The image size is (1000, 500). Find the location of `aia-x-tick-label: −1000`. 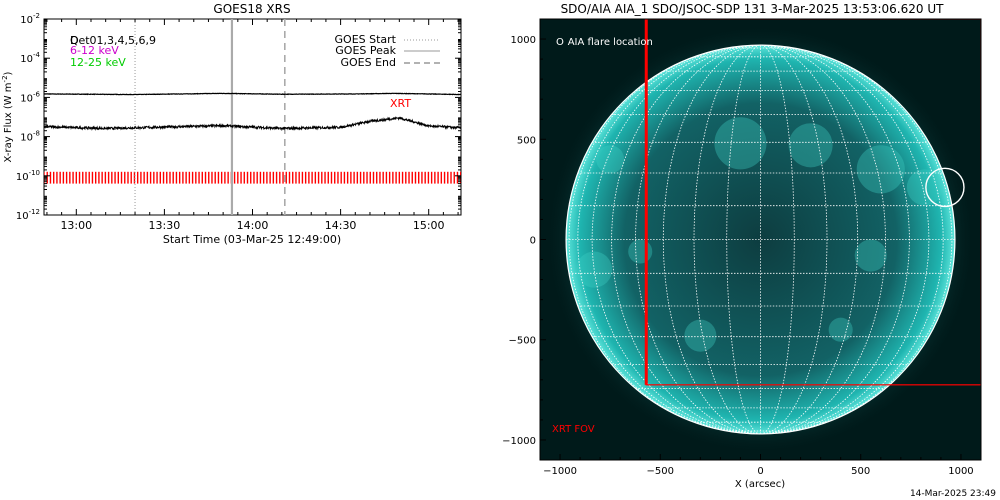

aia-x-tick-label: −1000 is located at coordinates (560, 471).